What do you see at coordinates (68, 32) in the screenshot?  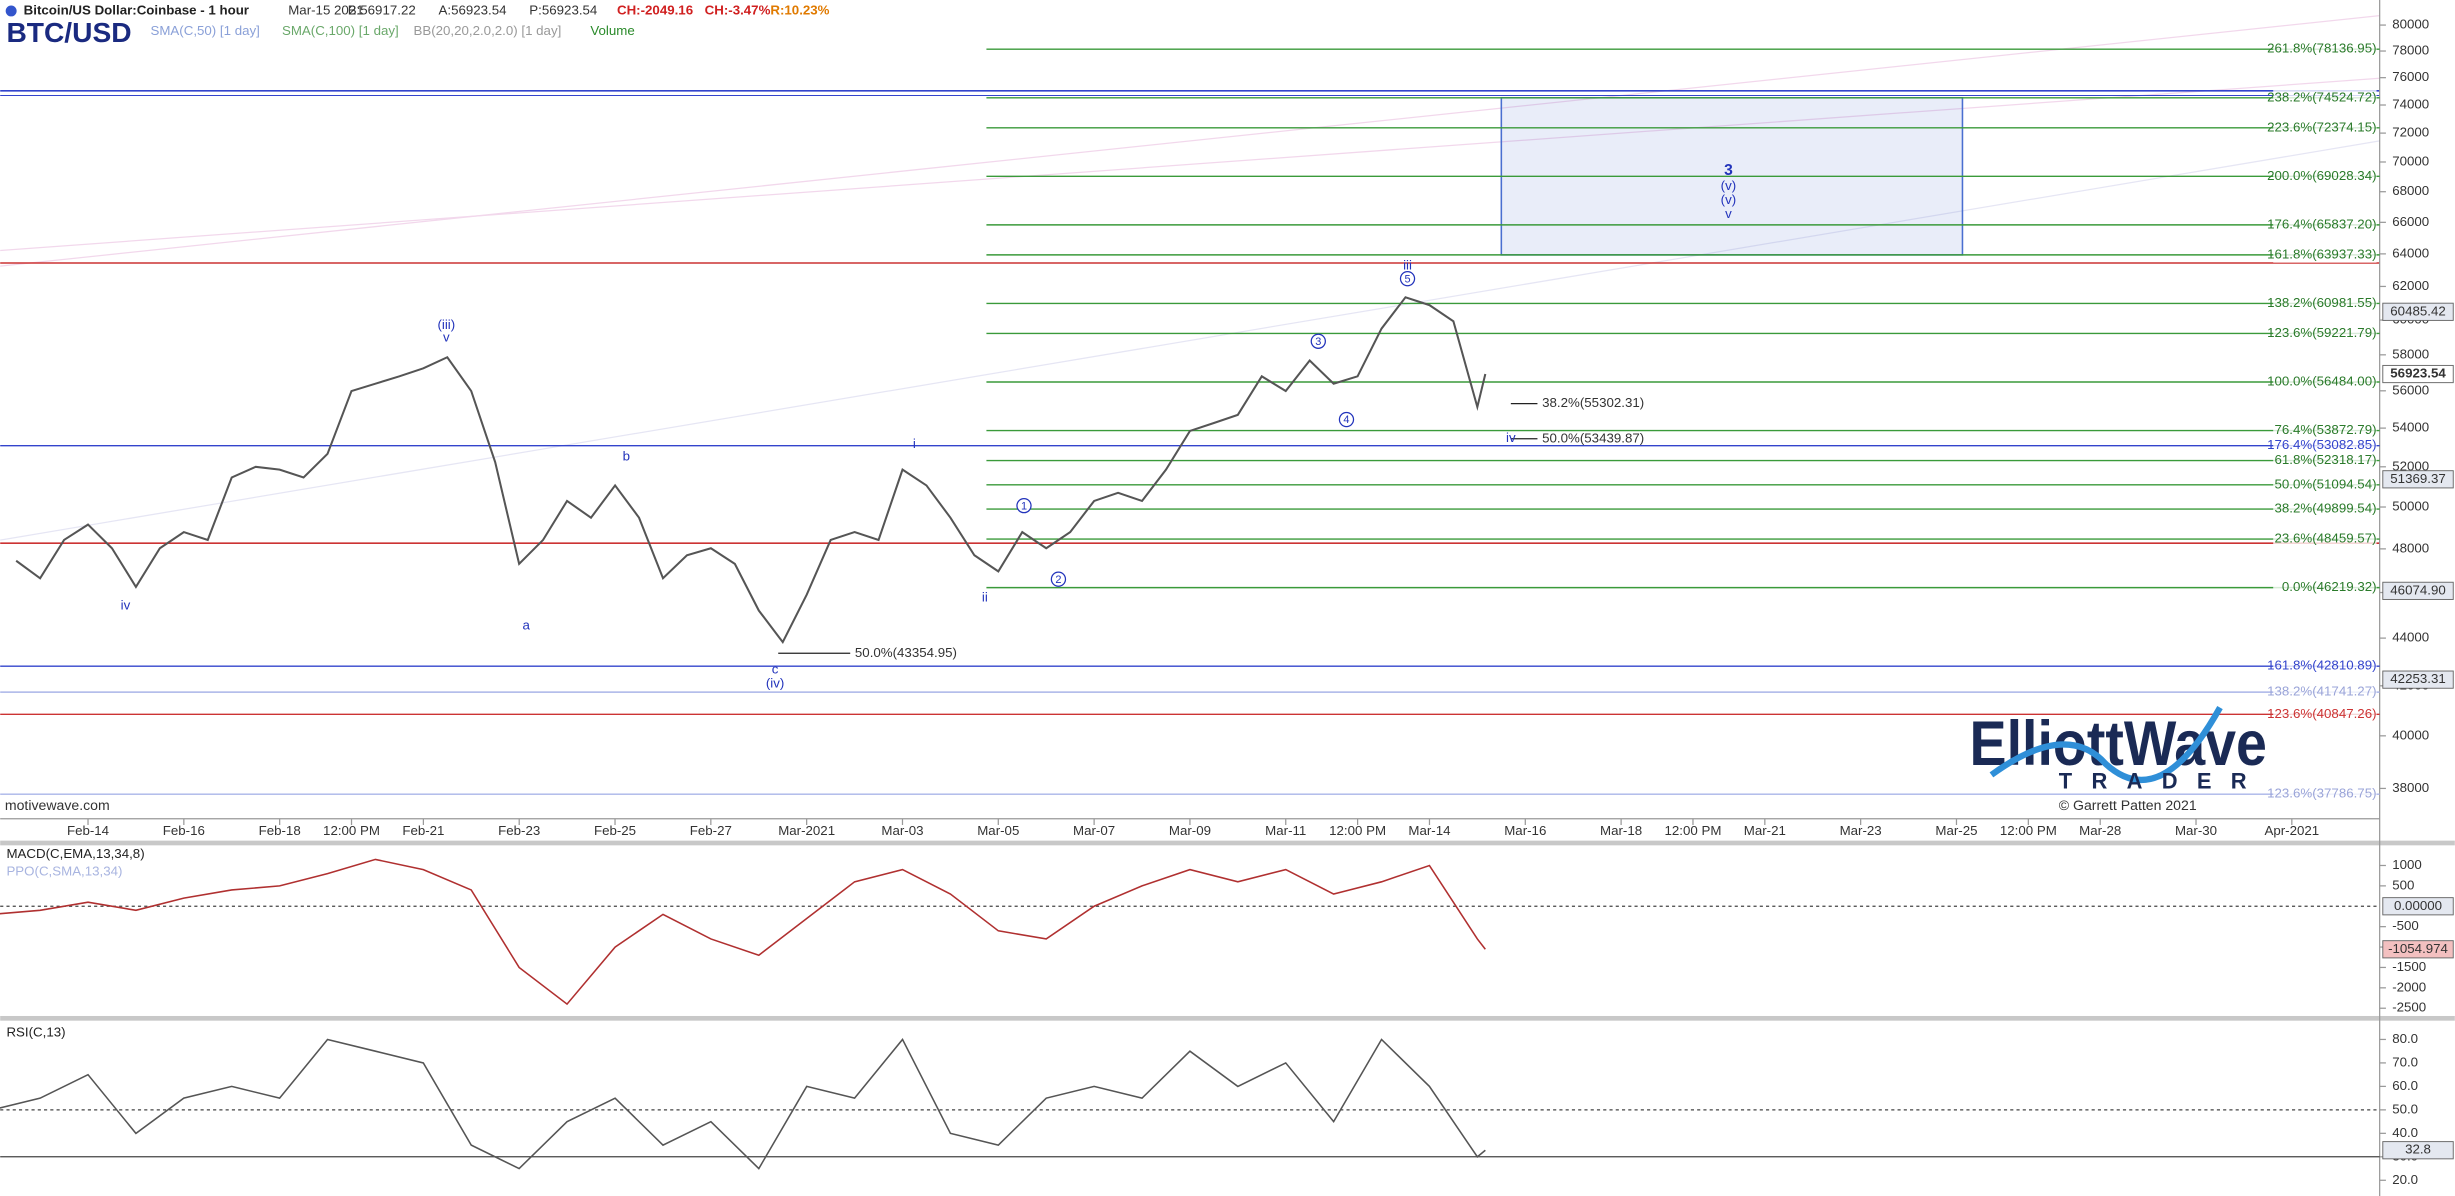 I see `symbol: BTC/USD` at bounding box center [68, 32].